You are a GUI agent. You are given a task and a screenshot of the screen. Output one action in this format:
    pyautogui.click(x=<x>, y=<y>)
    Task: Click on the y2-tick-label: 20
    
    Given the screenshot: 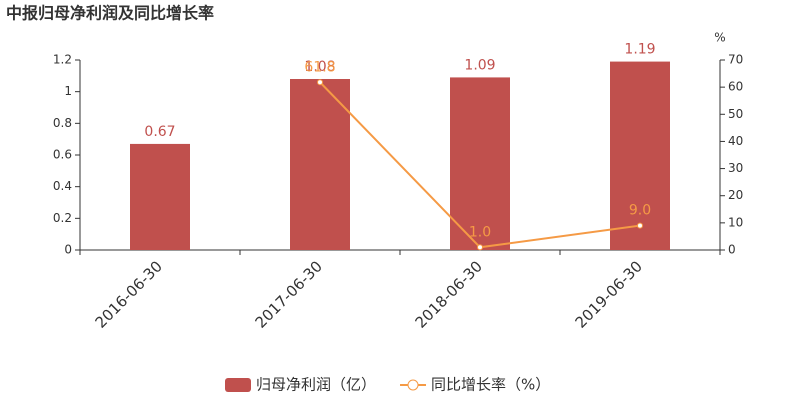 What is the action you would take?
    pyautogui.click(x=735, y=195)
    